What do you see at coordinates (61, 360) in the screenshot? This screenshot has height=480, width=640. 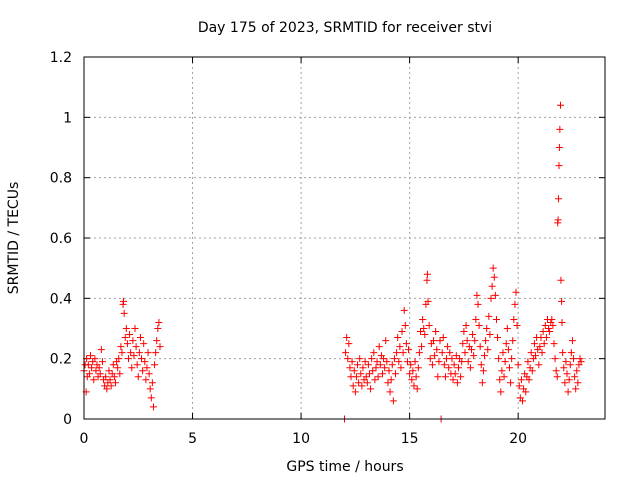 I see `y-tick-label: 0.2` at bounding box center [61, 360].